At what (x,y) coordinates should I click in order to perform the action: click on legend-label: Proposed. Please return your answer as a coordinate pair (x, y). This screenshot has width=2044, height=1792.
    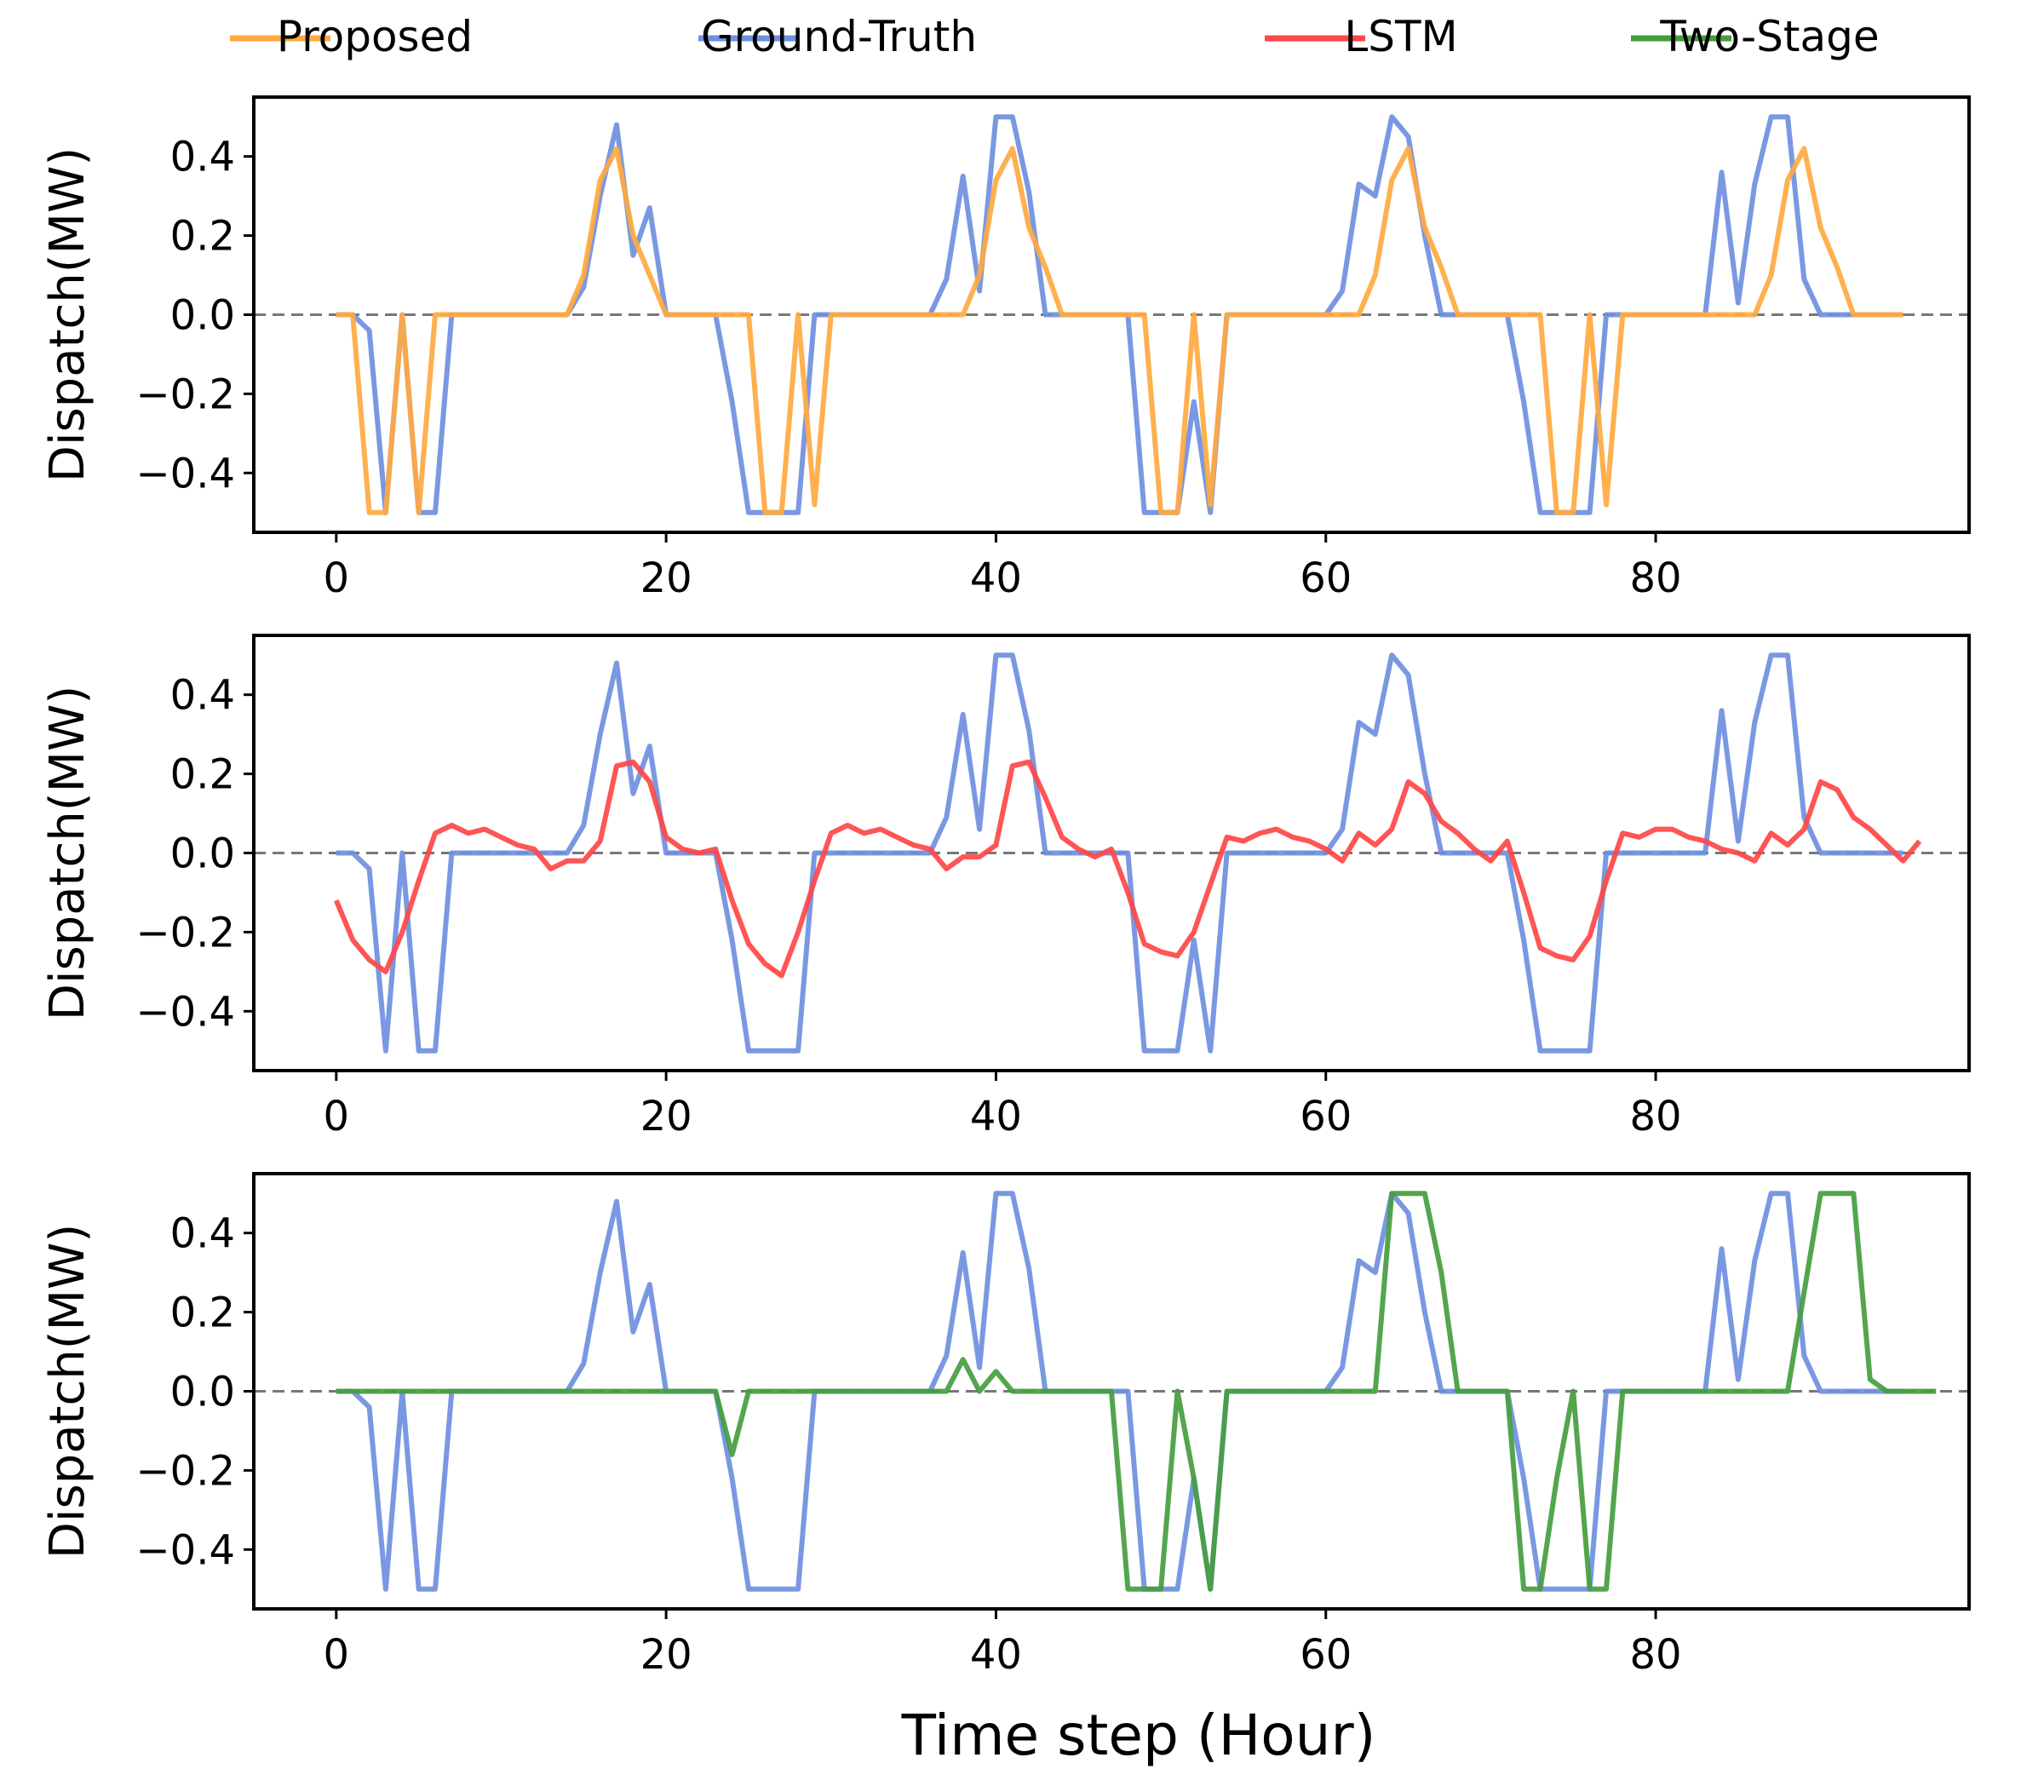
    Looking at the image, I should click on (375, 36).